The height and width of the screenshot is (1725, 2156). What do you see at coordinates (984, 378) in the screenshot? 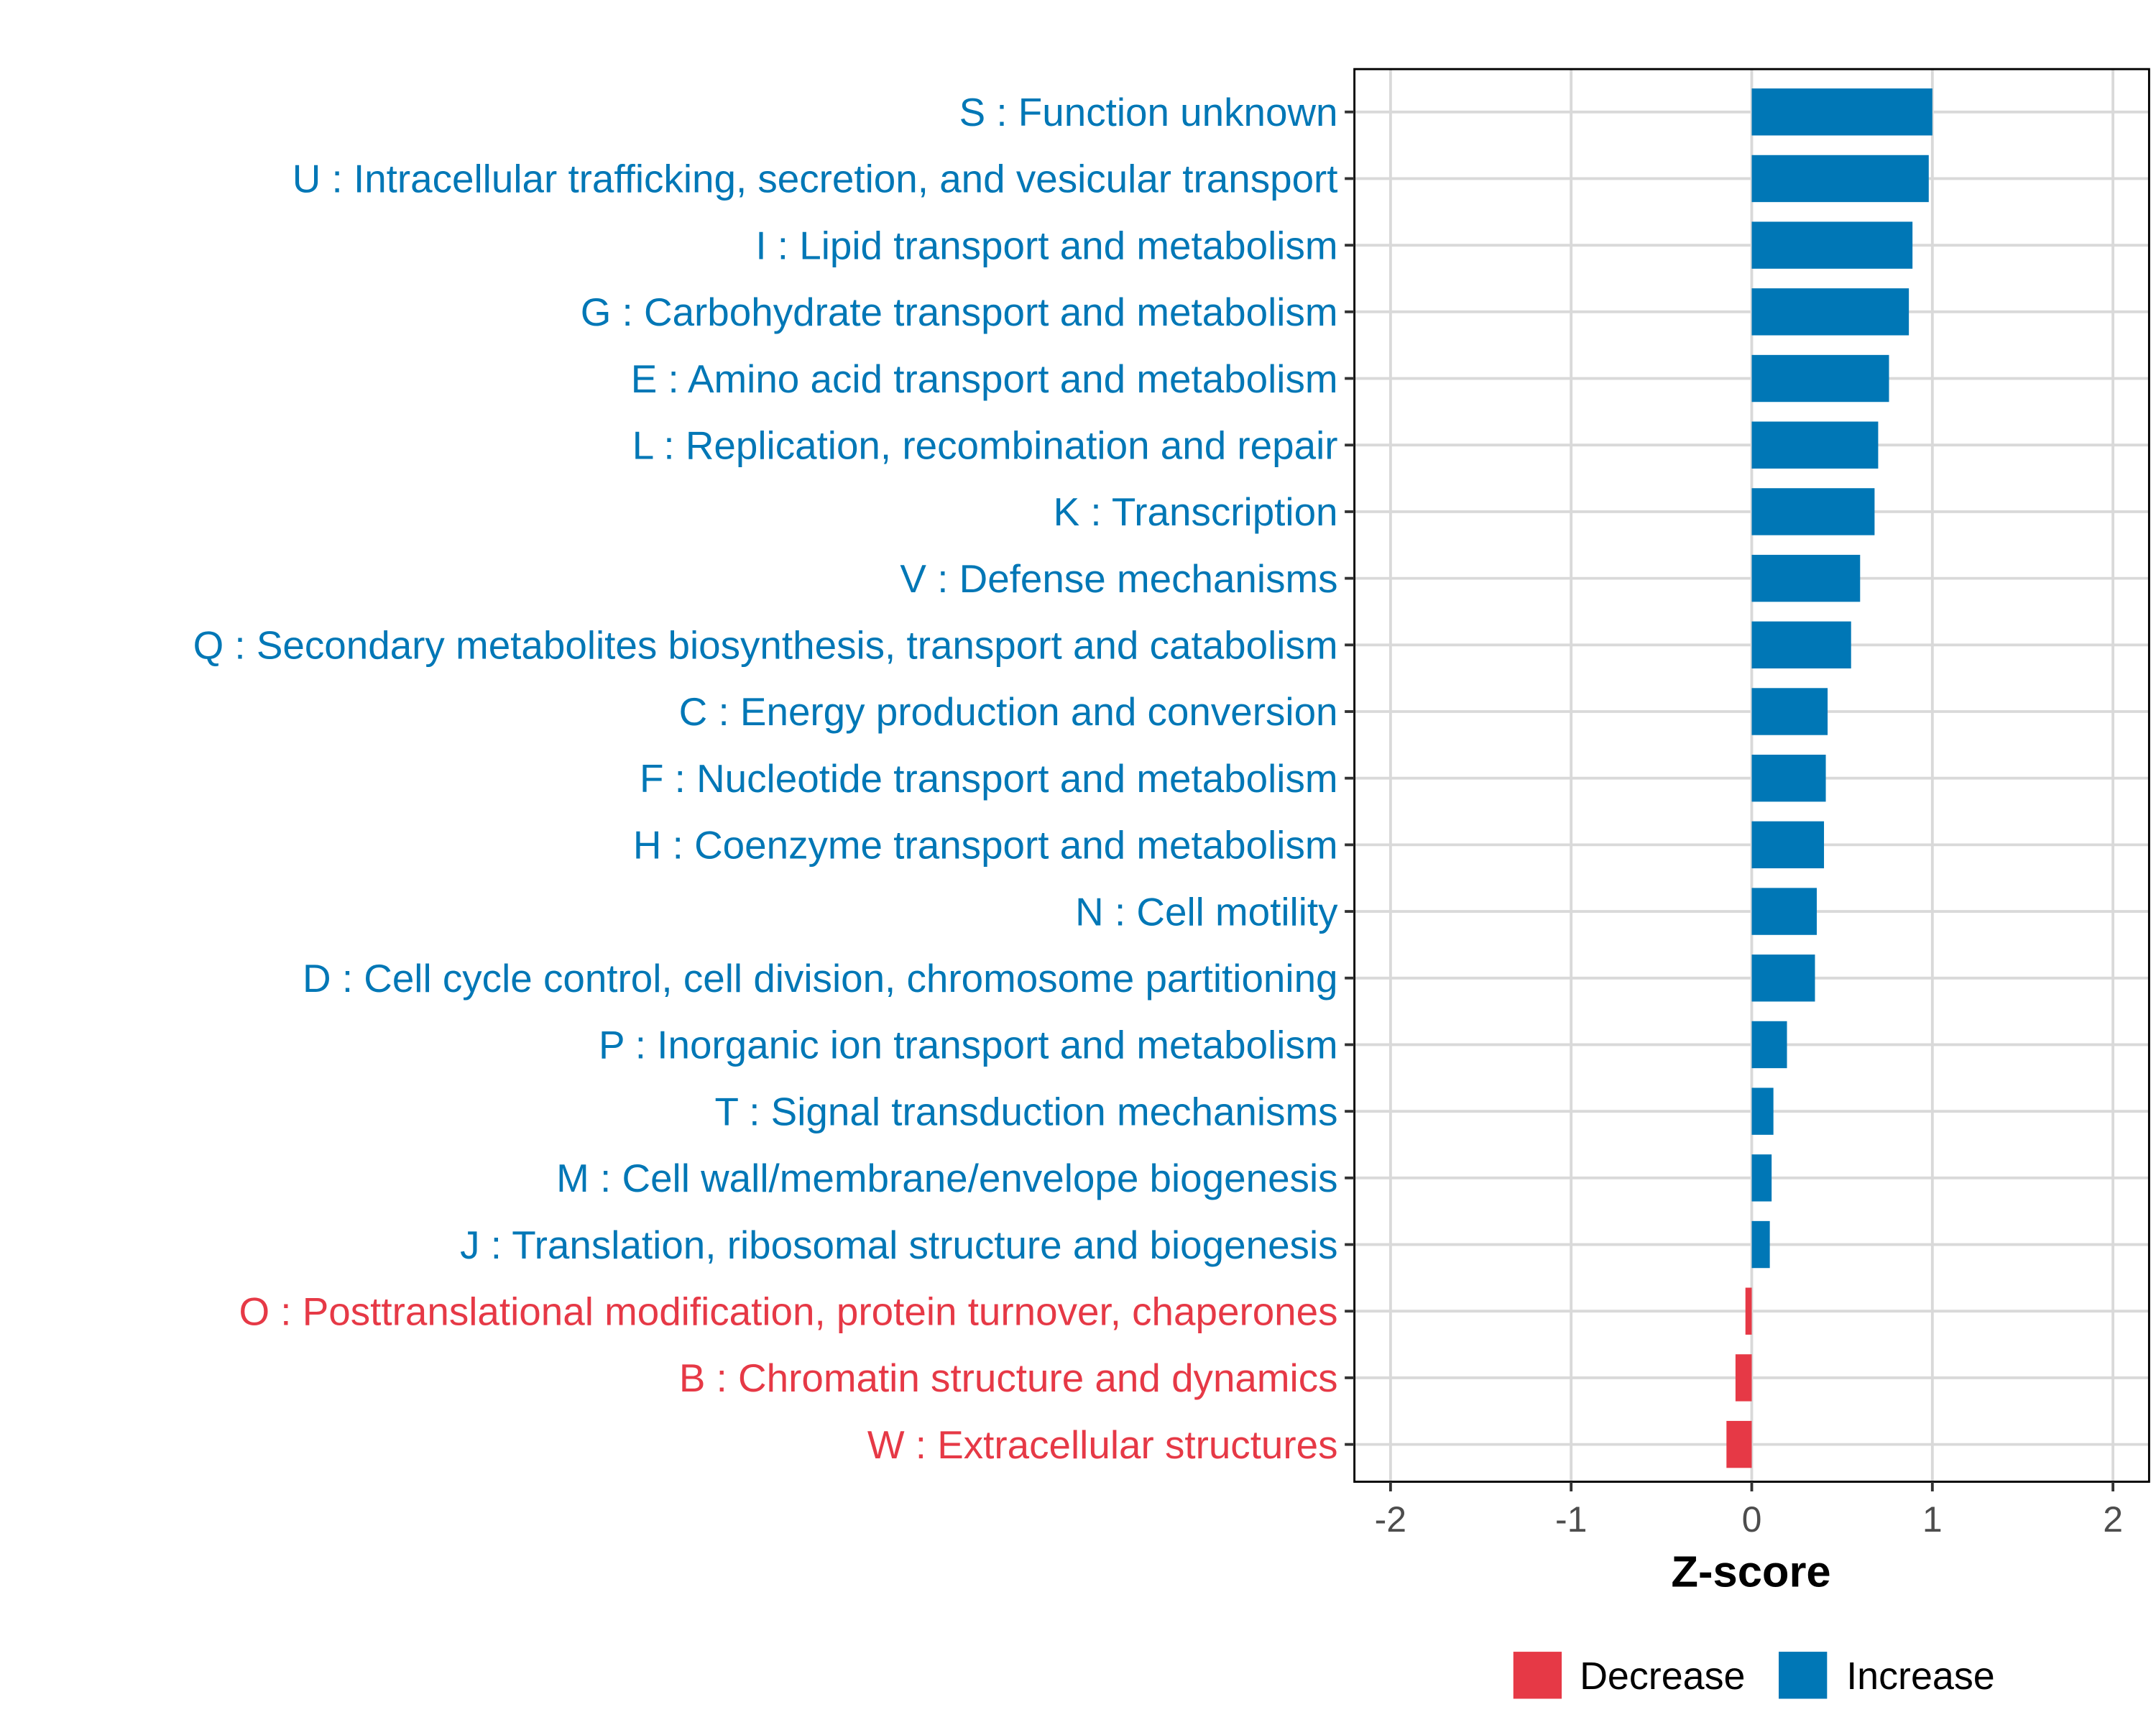
I see `category-label: E : Amino acid transport and metabolism` at bounding box center [984, 378].